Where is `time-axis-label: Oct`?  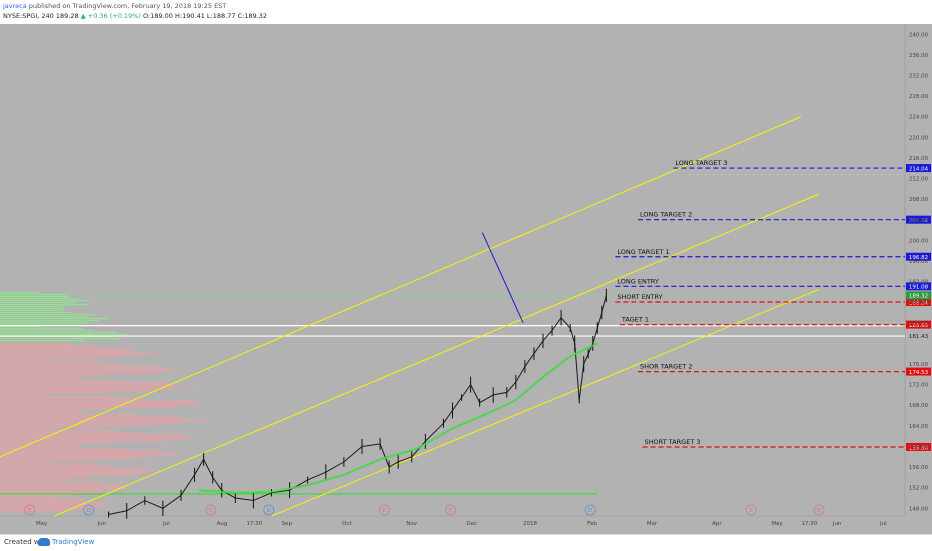 time-axis-label: Oct is located at coordinates (347, 524).